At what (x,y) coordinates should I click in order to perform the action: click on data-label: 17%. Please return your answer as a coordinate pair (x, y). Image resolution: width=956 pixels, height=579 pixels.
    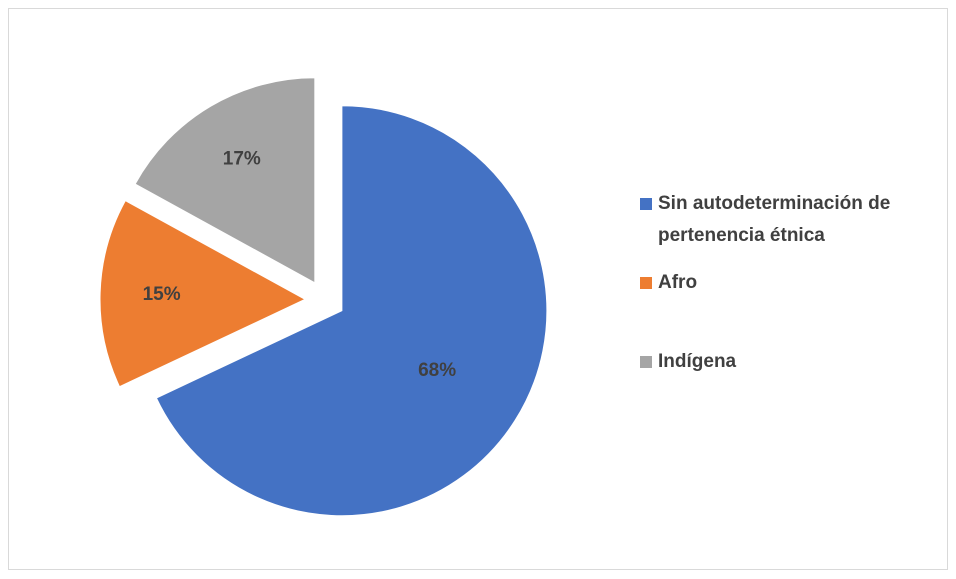
    Looking at the image, I should click on (242, 158).